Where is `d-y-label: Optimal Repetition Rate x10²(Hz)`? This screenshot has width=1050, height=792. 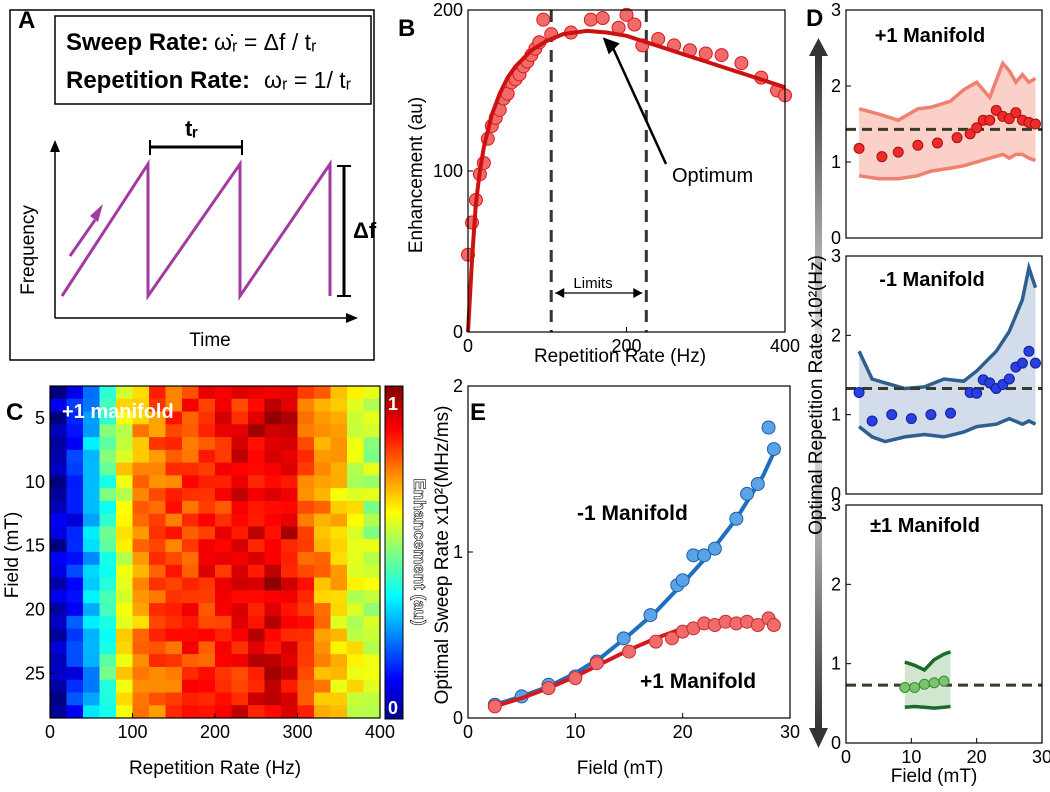 d-y-label: Optimal Repetition Rate x10²(Hz) is located at coordinates (816, 395).